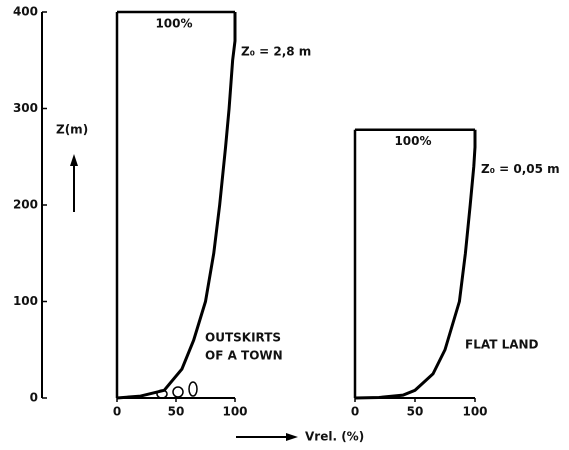  Describe the element at coordinates (34, 398) in the screenshot. I see `y-tick-label: 0` at that location.